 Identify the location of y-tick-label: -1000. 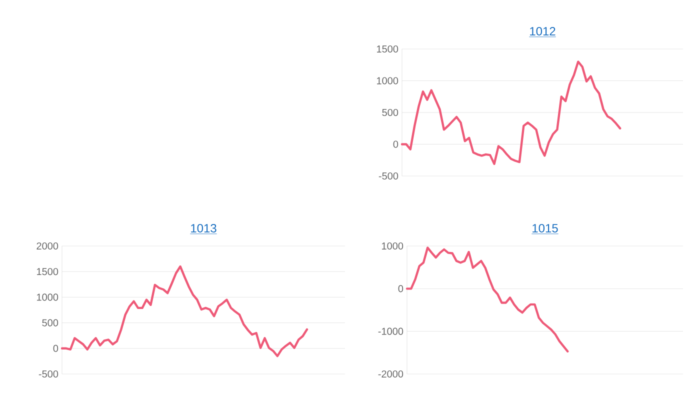
(391, 331).